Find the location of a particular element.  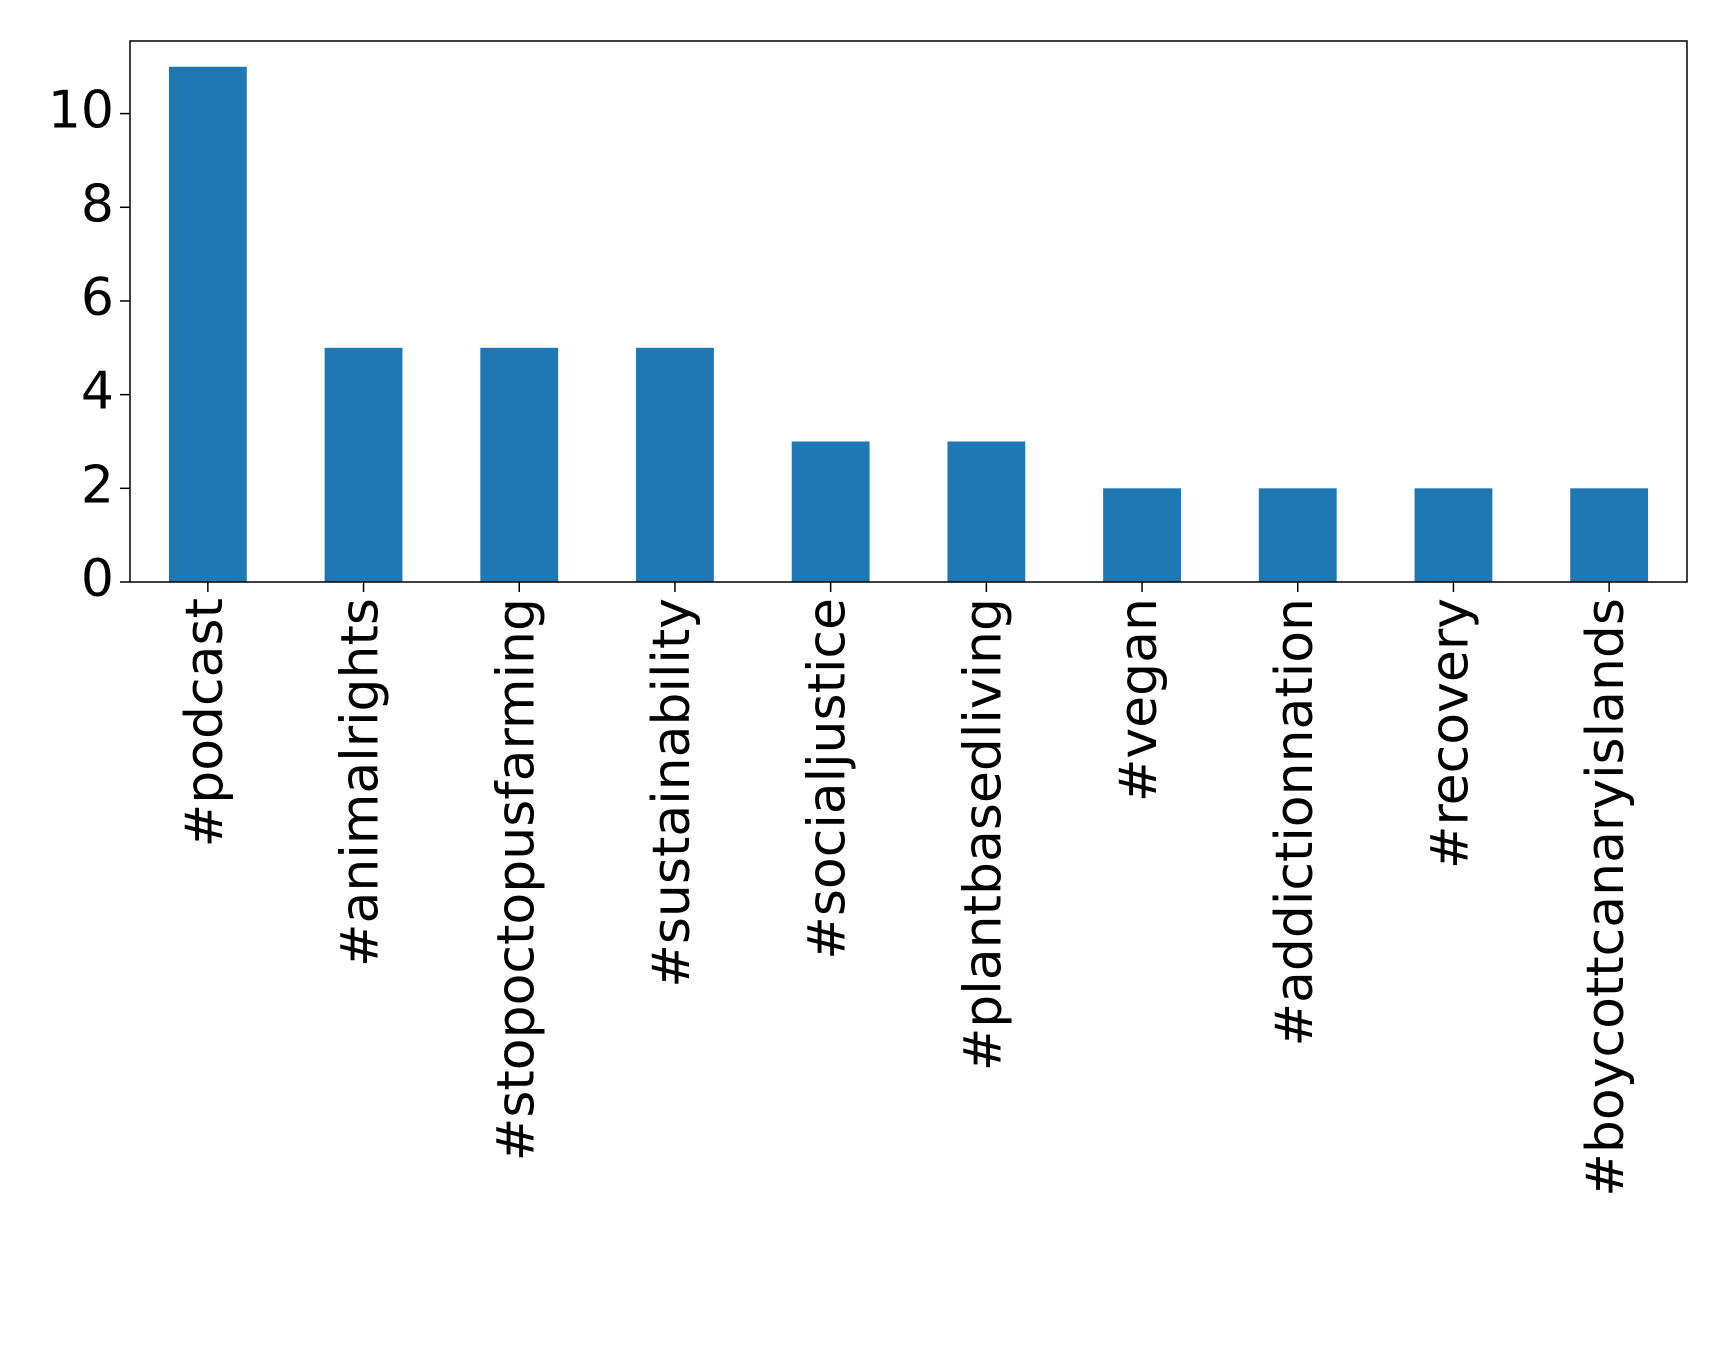

x-tick-label: #vegan is located at coordinates (1139, 700).